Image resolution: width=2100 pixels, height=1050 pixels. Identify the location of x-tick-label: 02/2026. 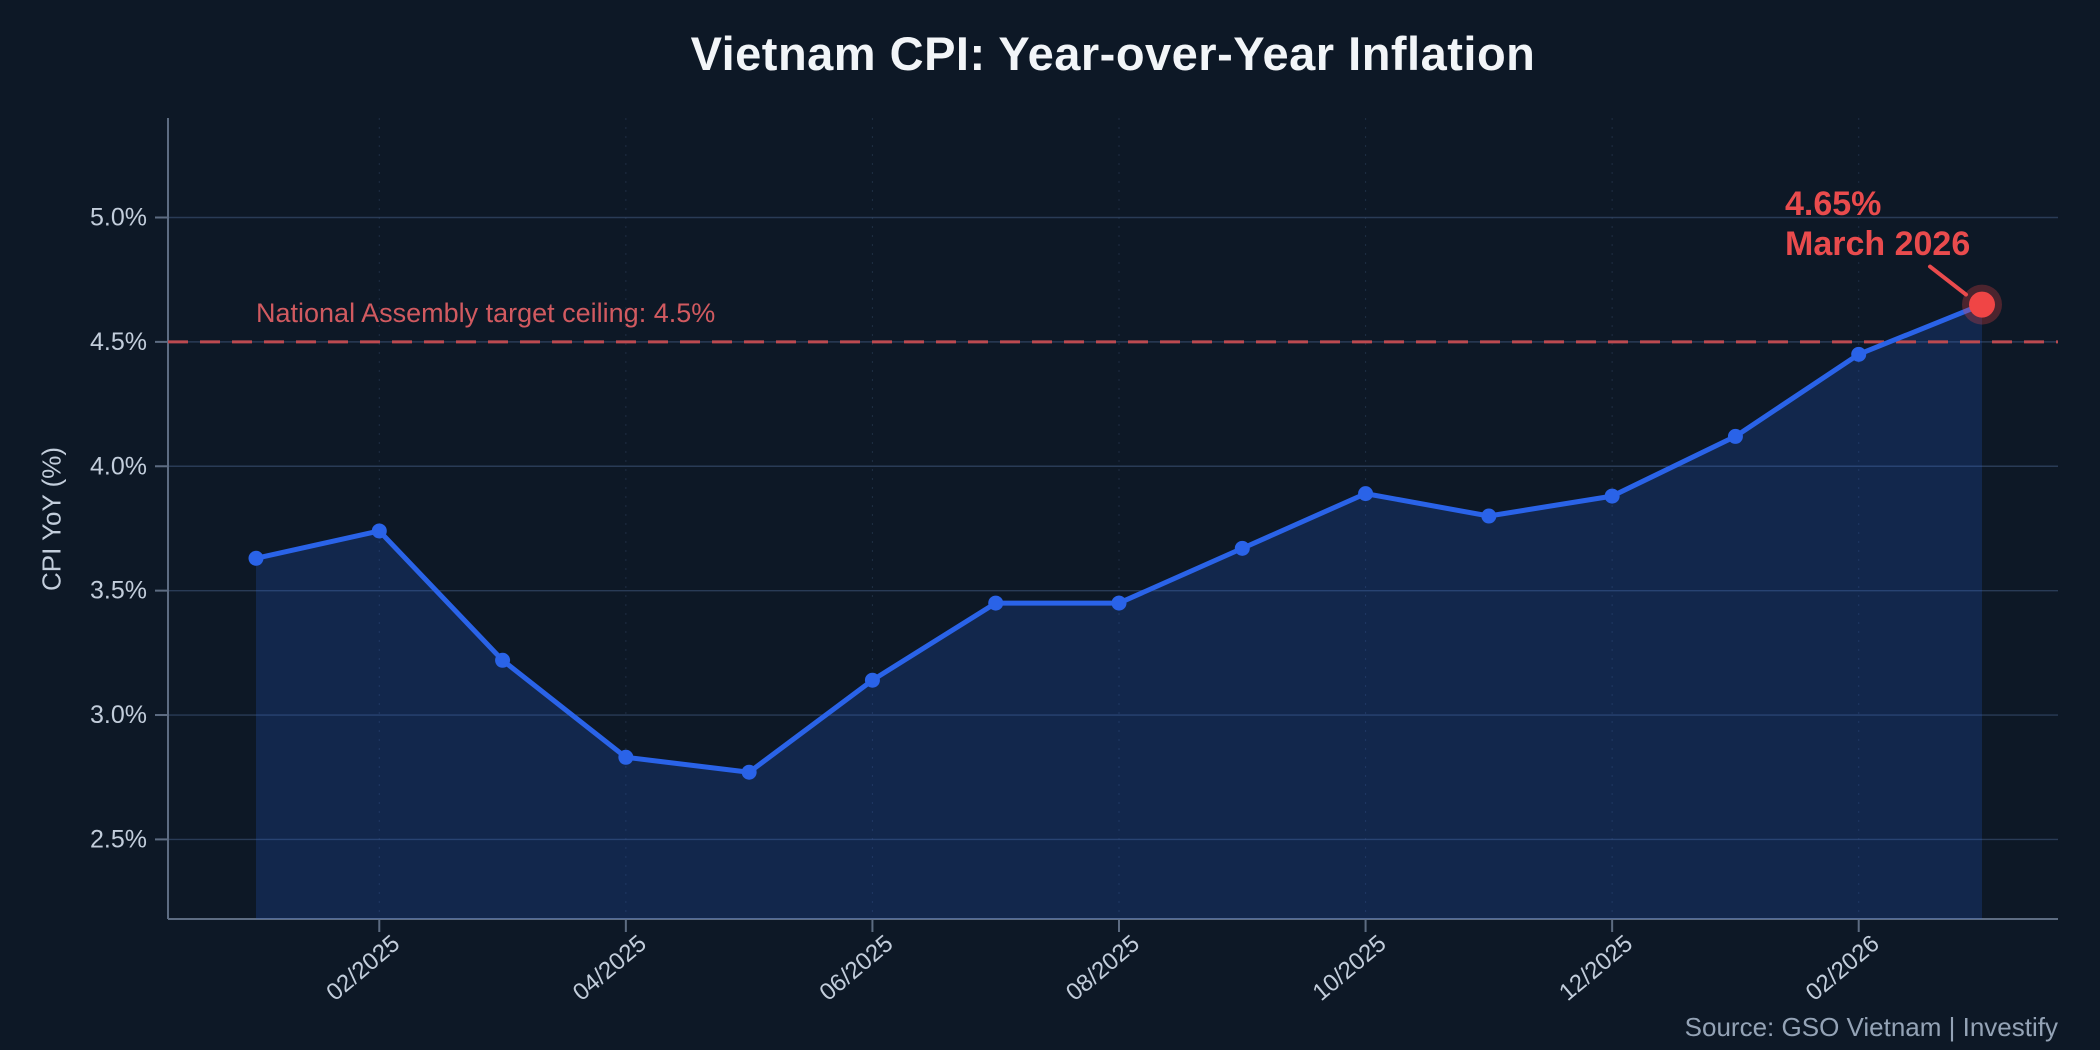
(1843, 968).